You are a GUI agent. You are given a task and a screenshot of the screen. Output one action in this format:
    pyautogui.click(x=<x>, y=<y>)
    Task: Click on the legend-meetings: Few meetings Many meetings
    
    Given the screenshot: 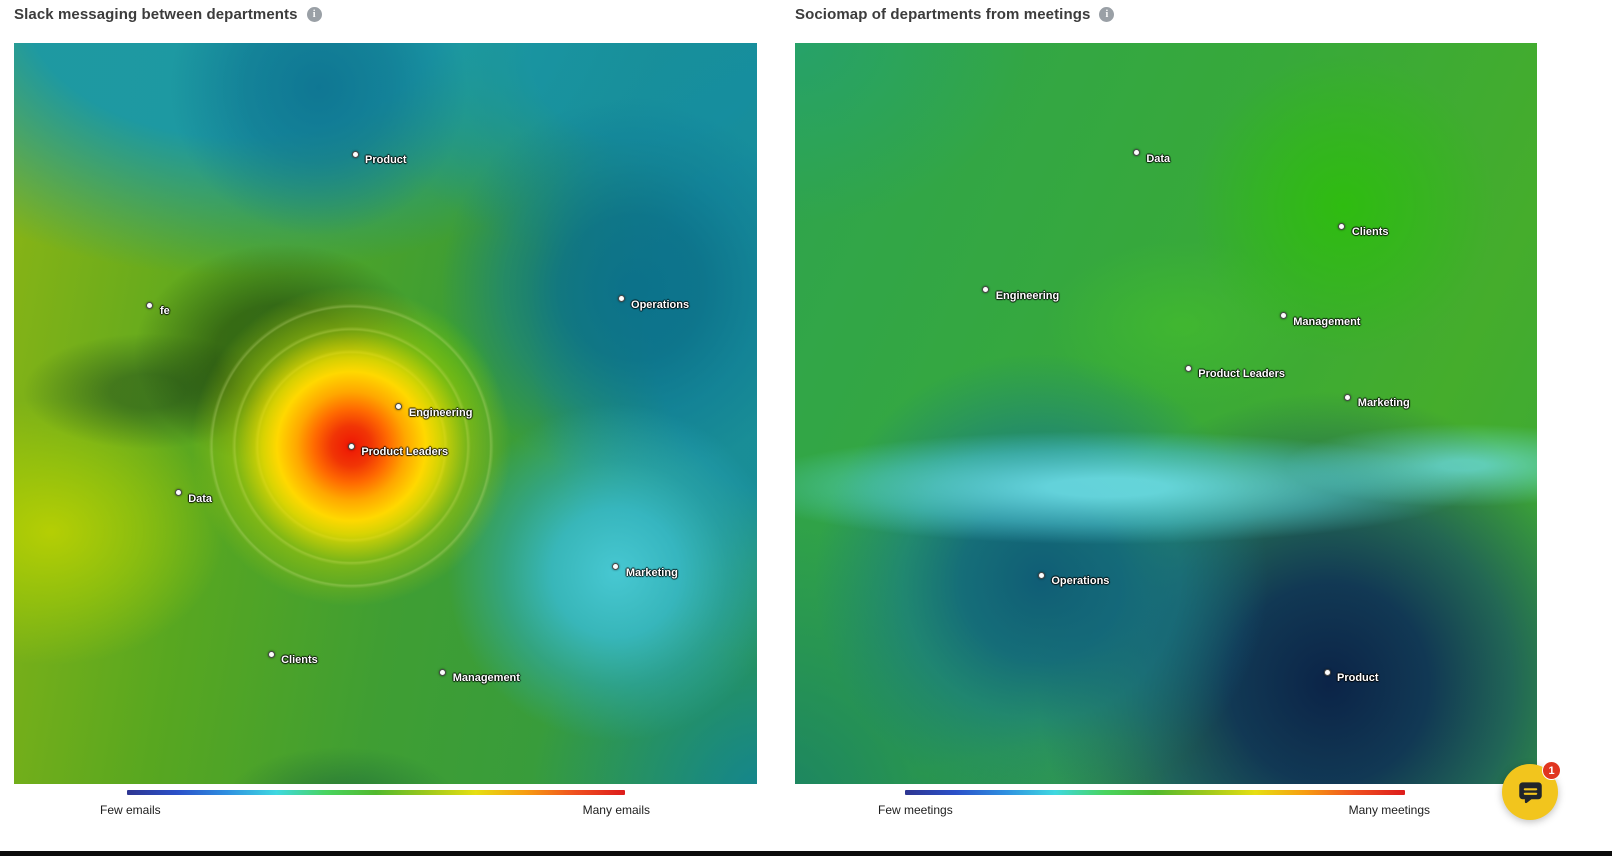 What is the action you would take?
    pyautogui.click(x=1154, y=803)
    